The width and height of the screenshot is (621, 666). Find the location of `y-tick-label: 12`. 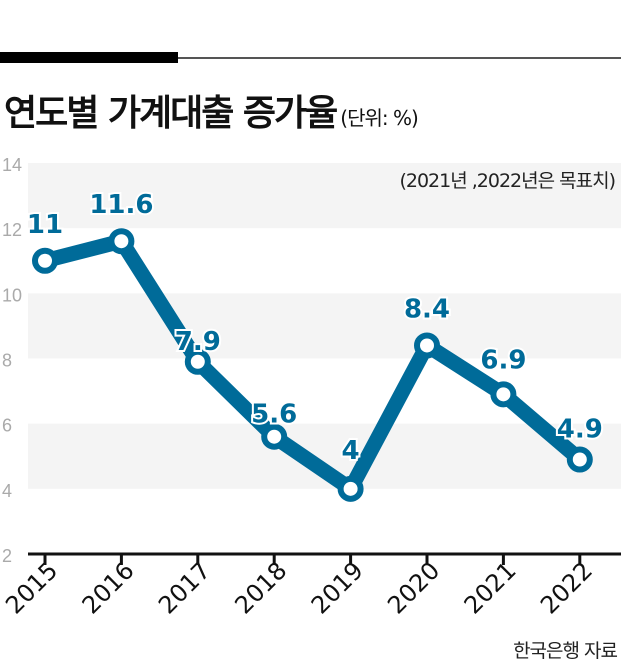

y-tick-label: 12 is located at coordinates (12, 230).